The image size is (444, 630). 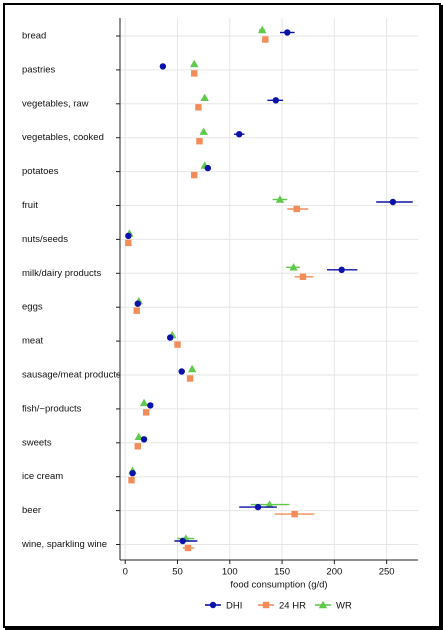 I want to click on category-label: ice cream, so click(x=42, y=476).